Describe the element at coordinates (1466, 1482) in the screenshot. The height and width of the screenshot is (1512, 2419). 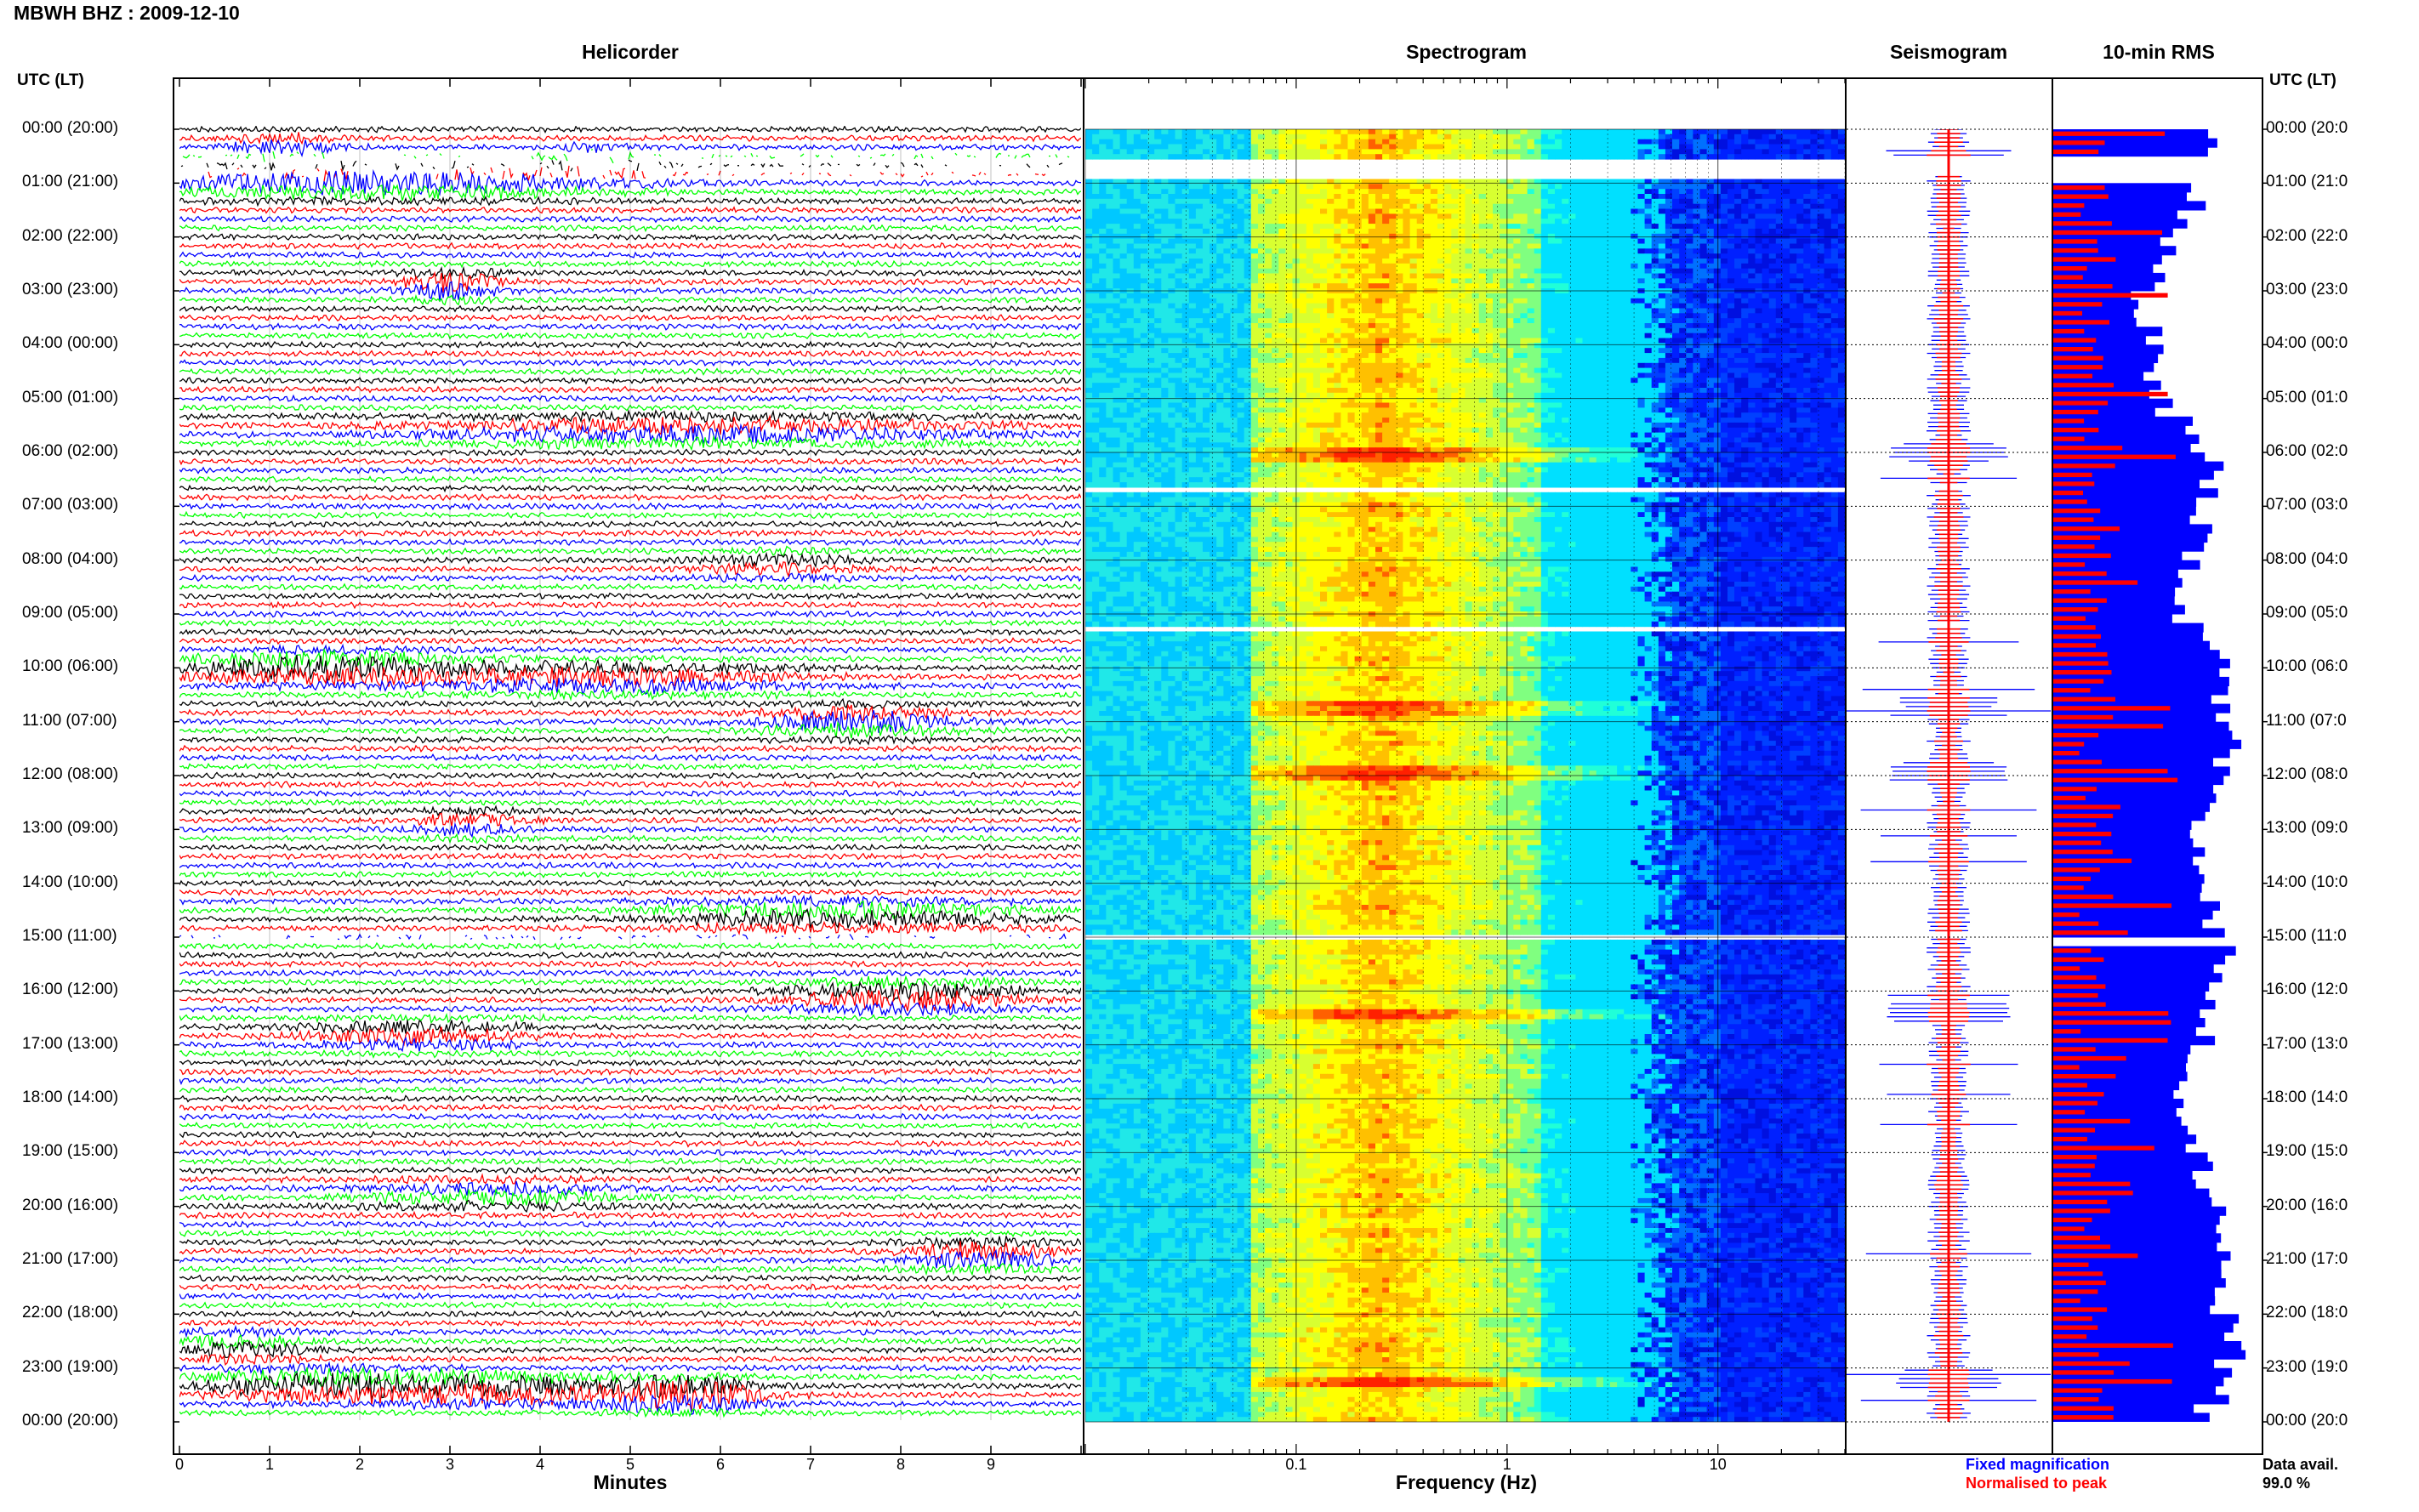
I see `spectrogram-xlabel: Frequency (Hz)` at that location.